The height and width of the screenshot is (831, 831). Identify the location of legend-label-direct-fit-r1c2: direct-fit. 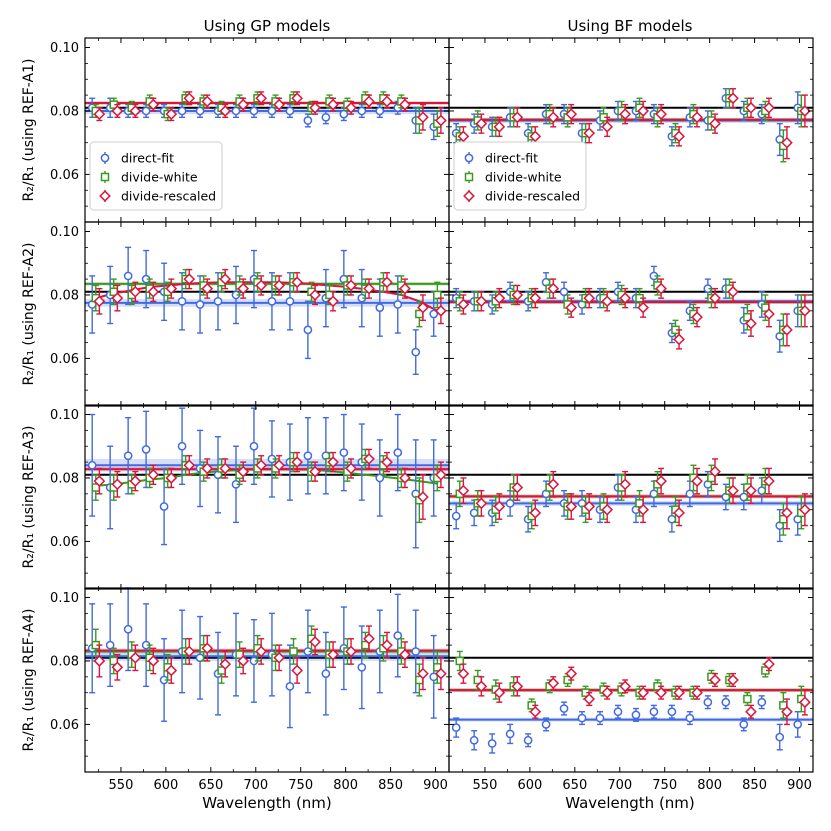
(511, 158).